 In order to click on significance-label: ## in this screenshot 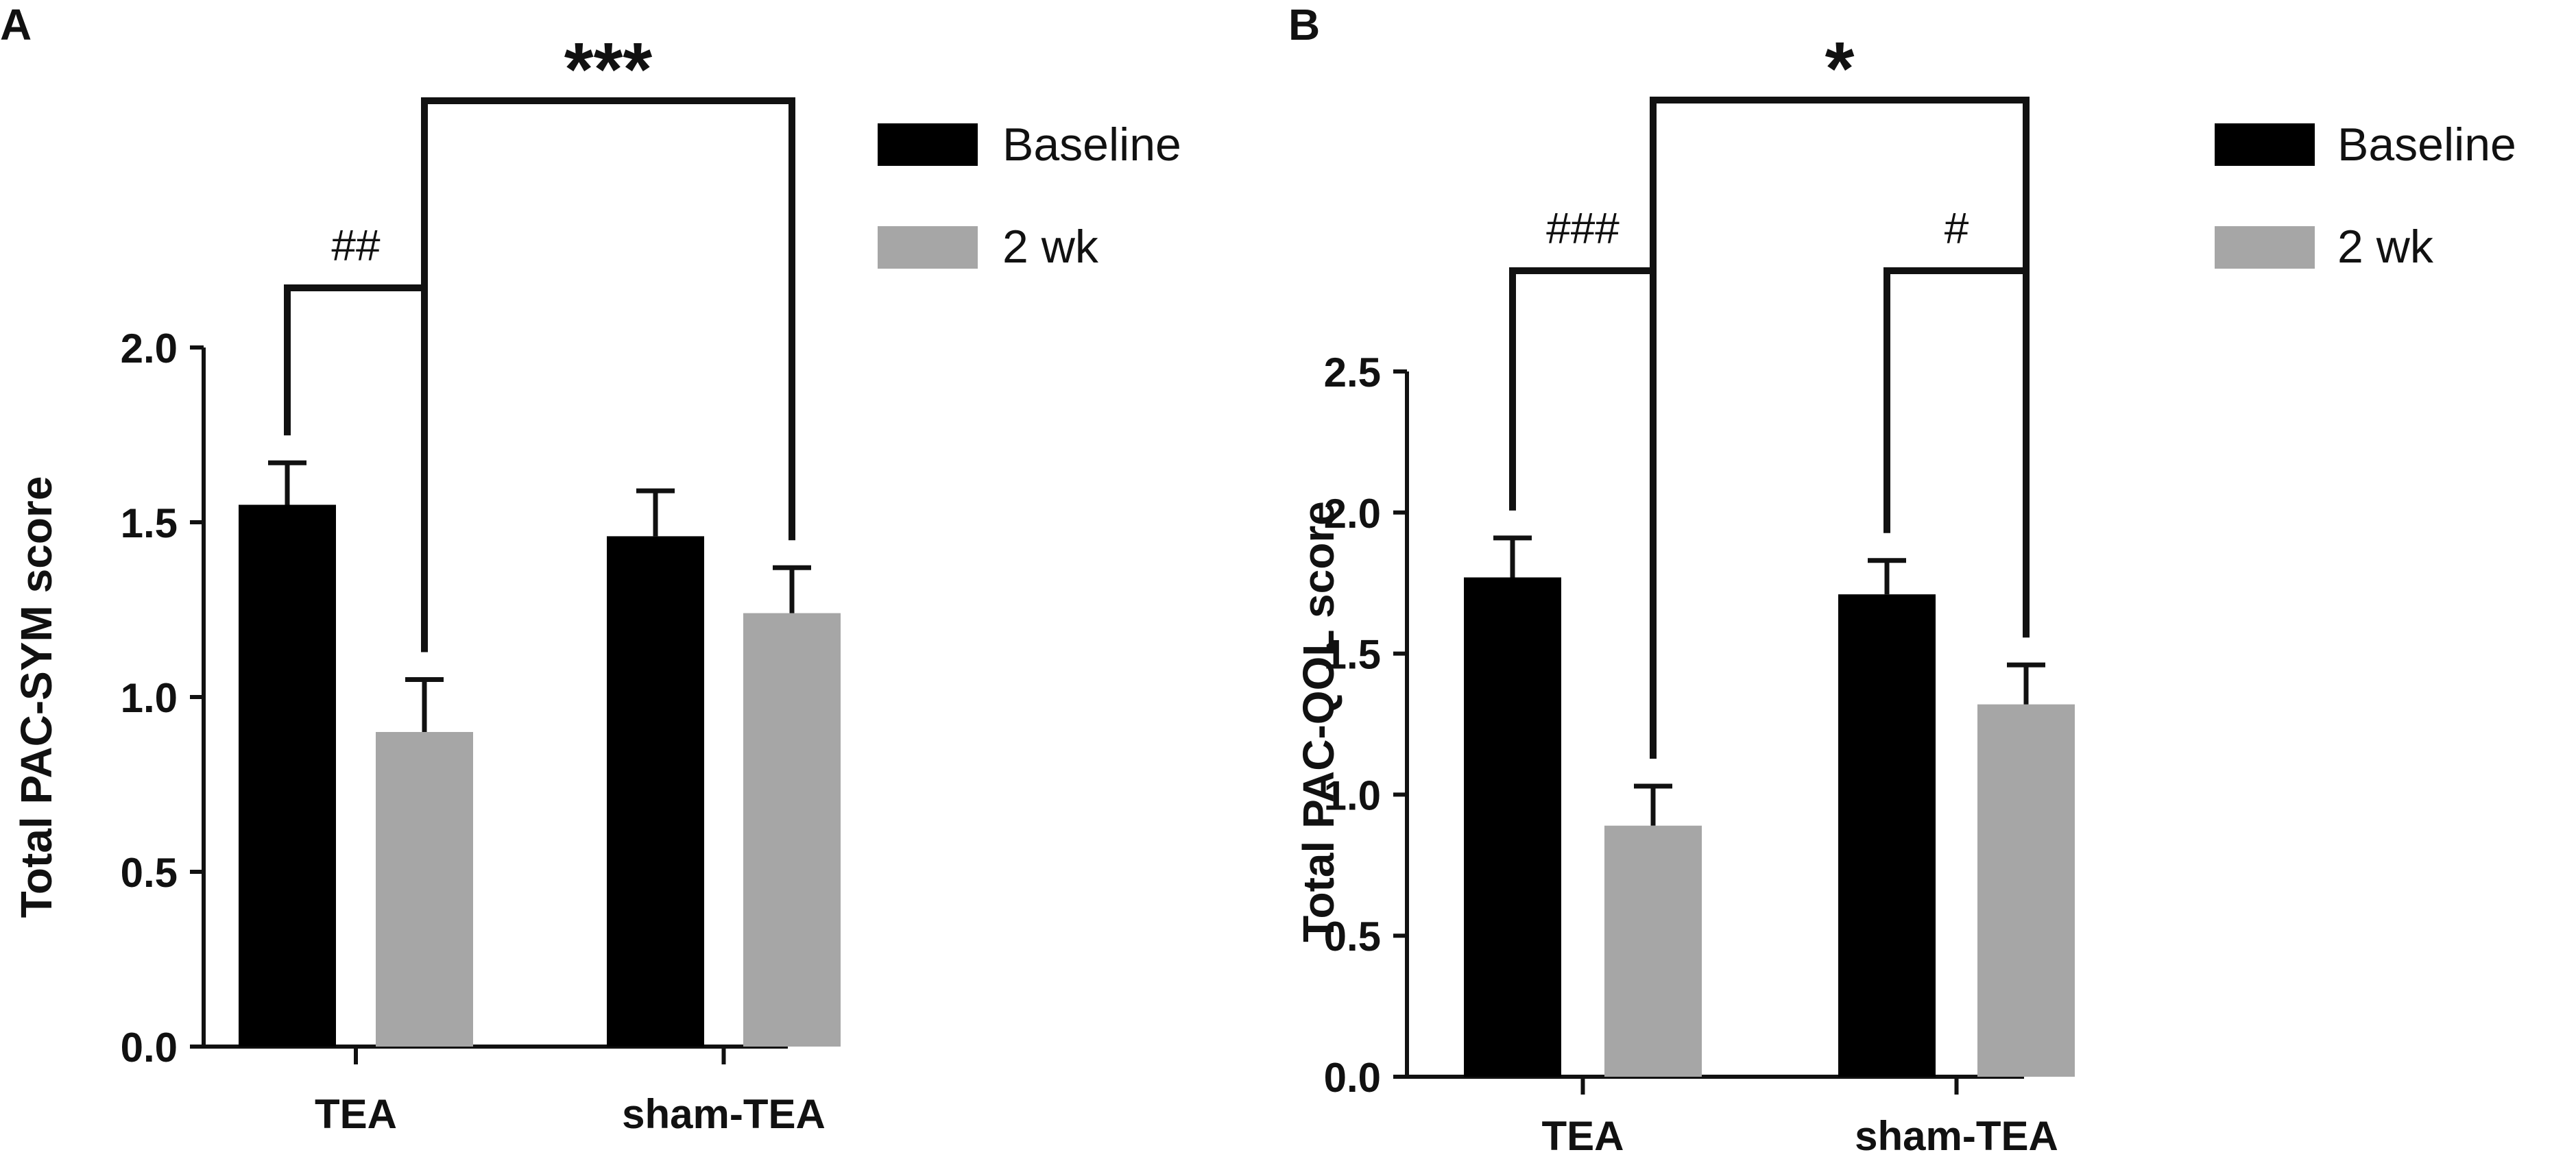, I will do `click(356, 245)`.